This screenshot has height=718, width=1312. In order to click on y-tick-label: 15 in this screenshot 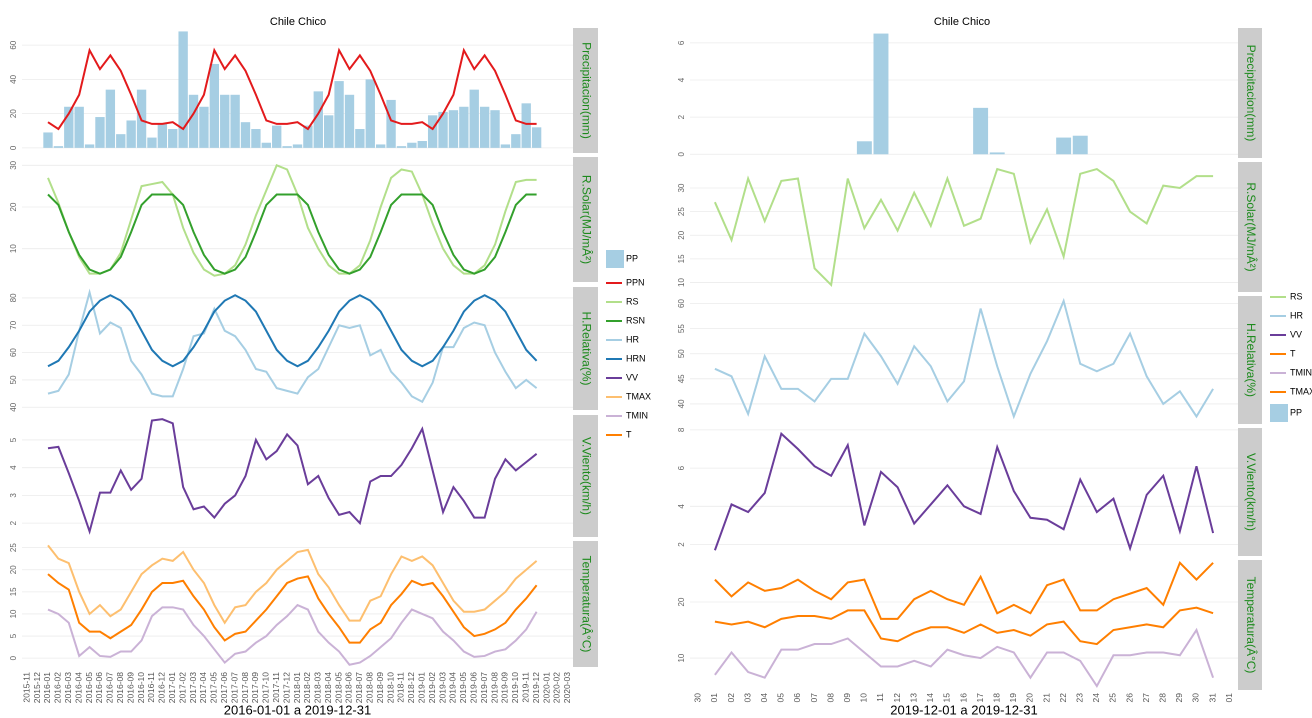, I will do `click(681, 258)`.